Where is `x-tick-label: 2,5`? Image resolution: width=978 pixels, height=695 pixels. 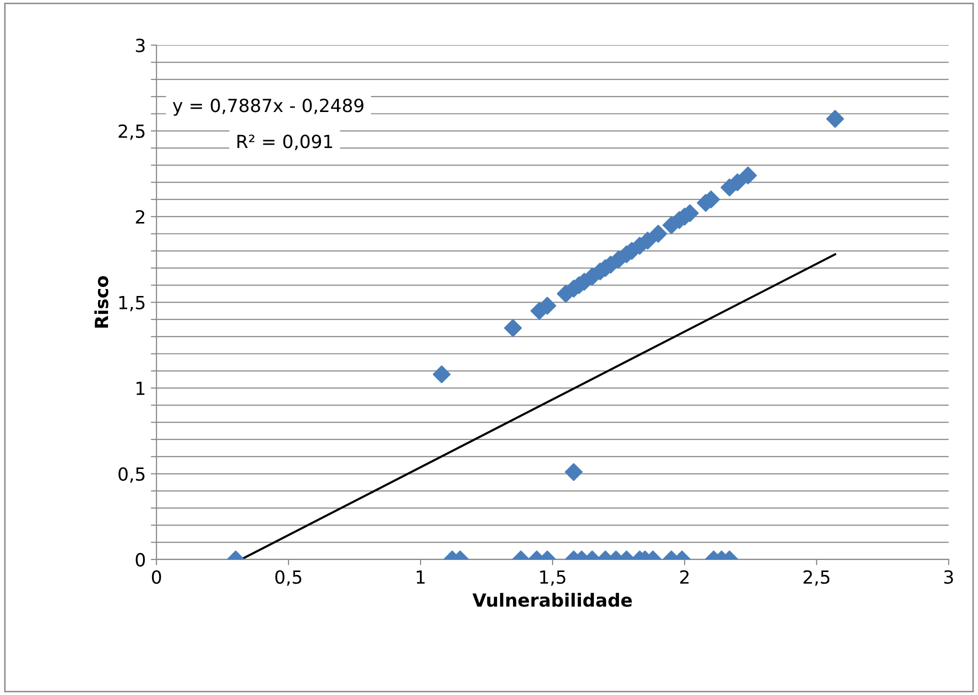
x-tick-label: 2,5 is located at coordinates (817, 578).